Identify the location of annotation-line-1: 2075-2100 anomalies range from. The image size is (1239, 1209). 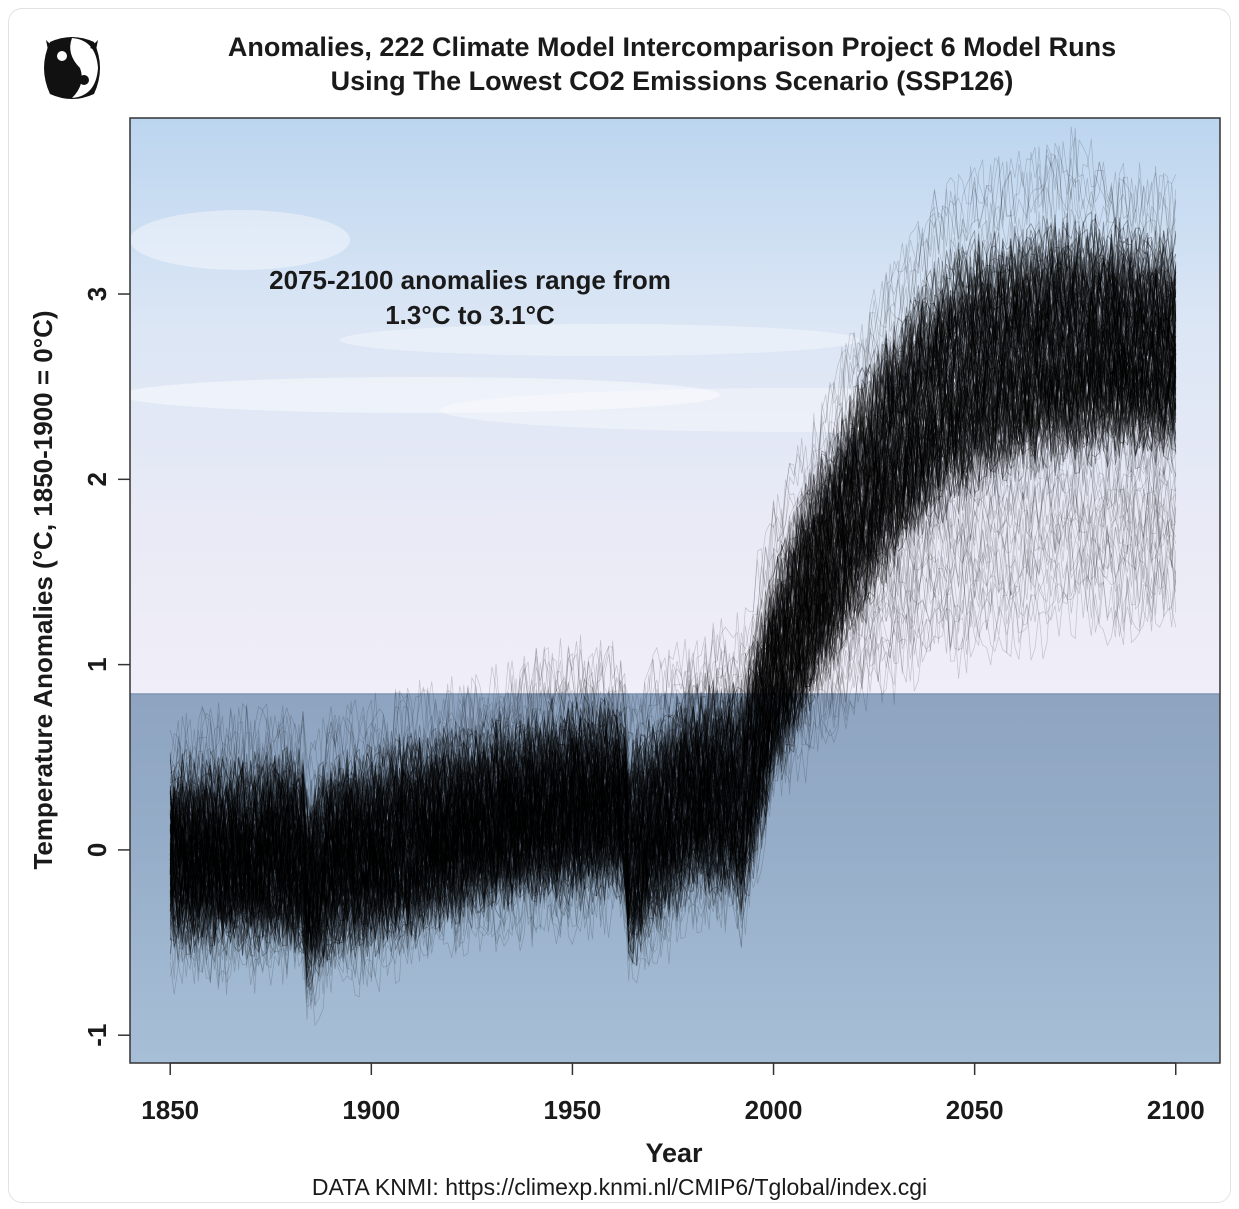
(470, 280).